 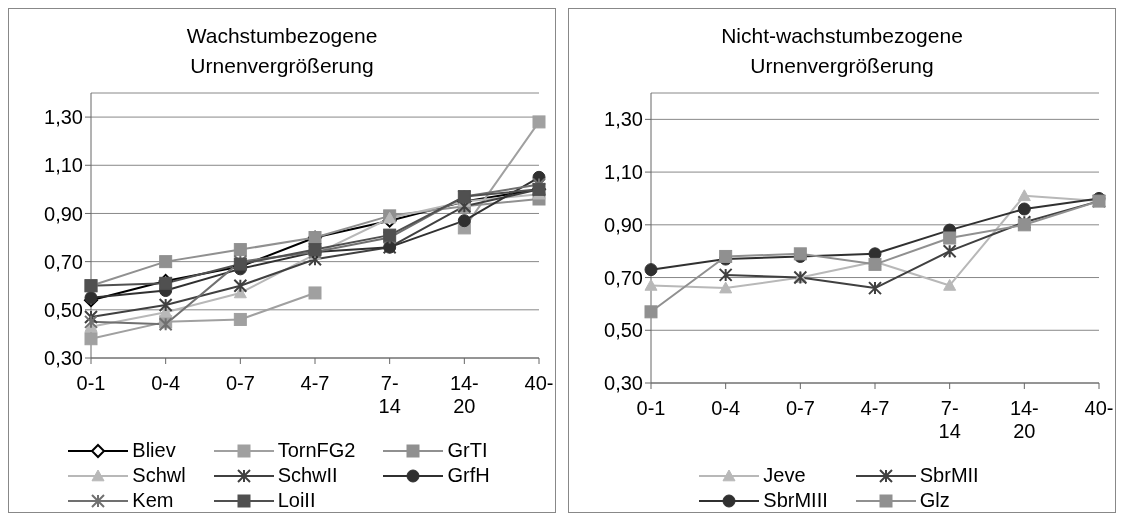 I want to click on legend-label: TornFG2, so click(x=316, y=450).